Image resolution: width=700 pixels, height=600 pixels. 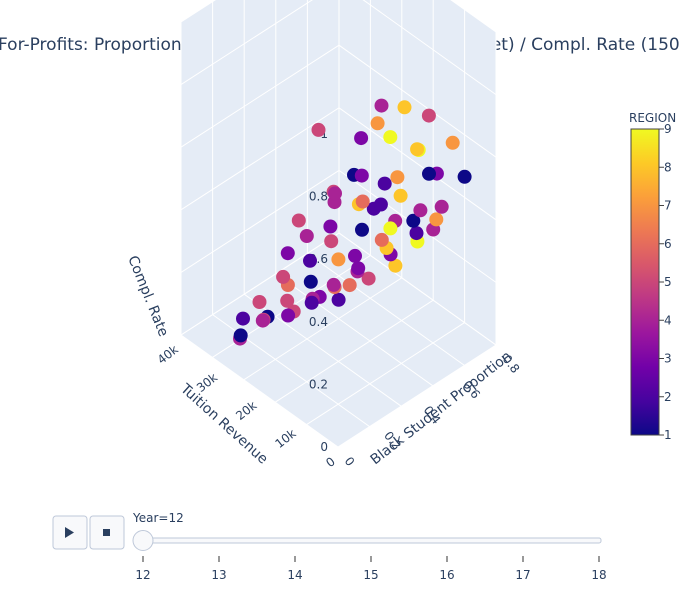 I want to click on back-wall-xz, so click(x=260, y=167).